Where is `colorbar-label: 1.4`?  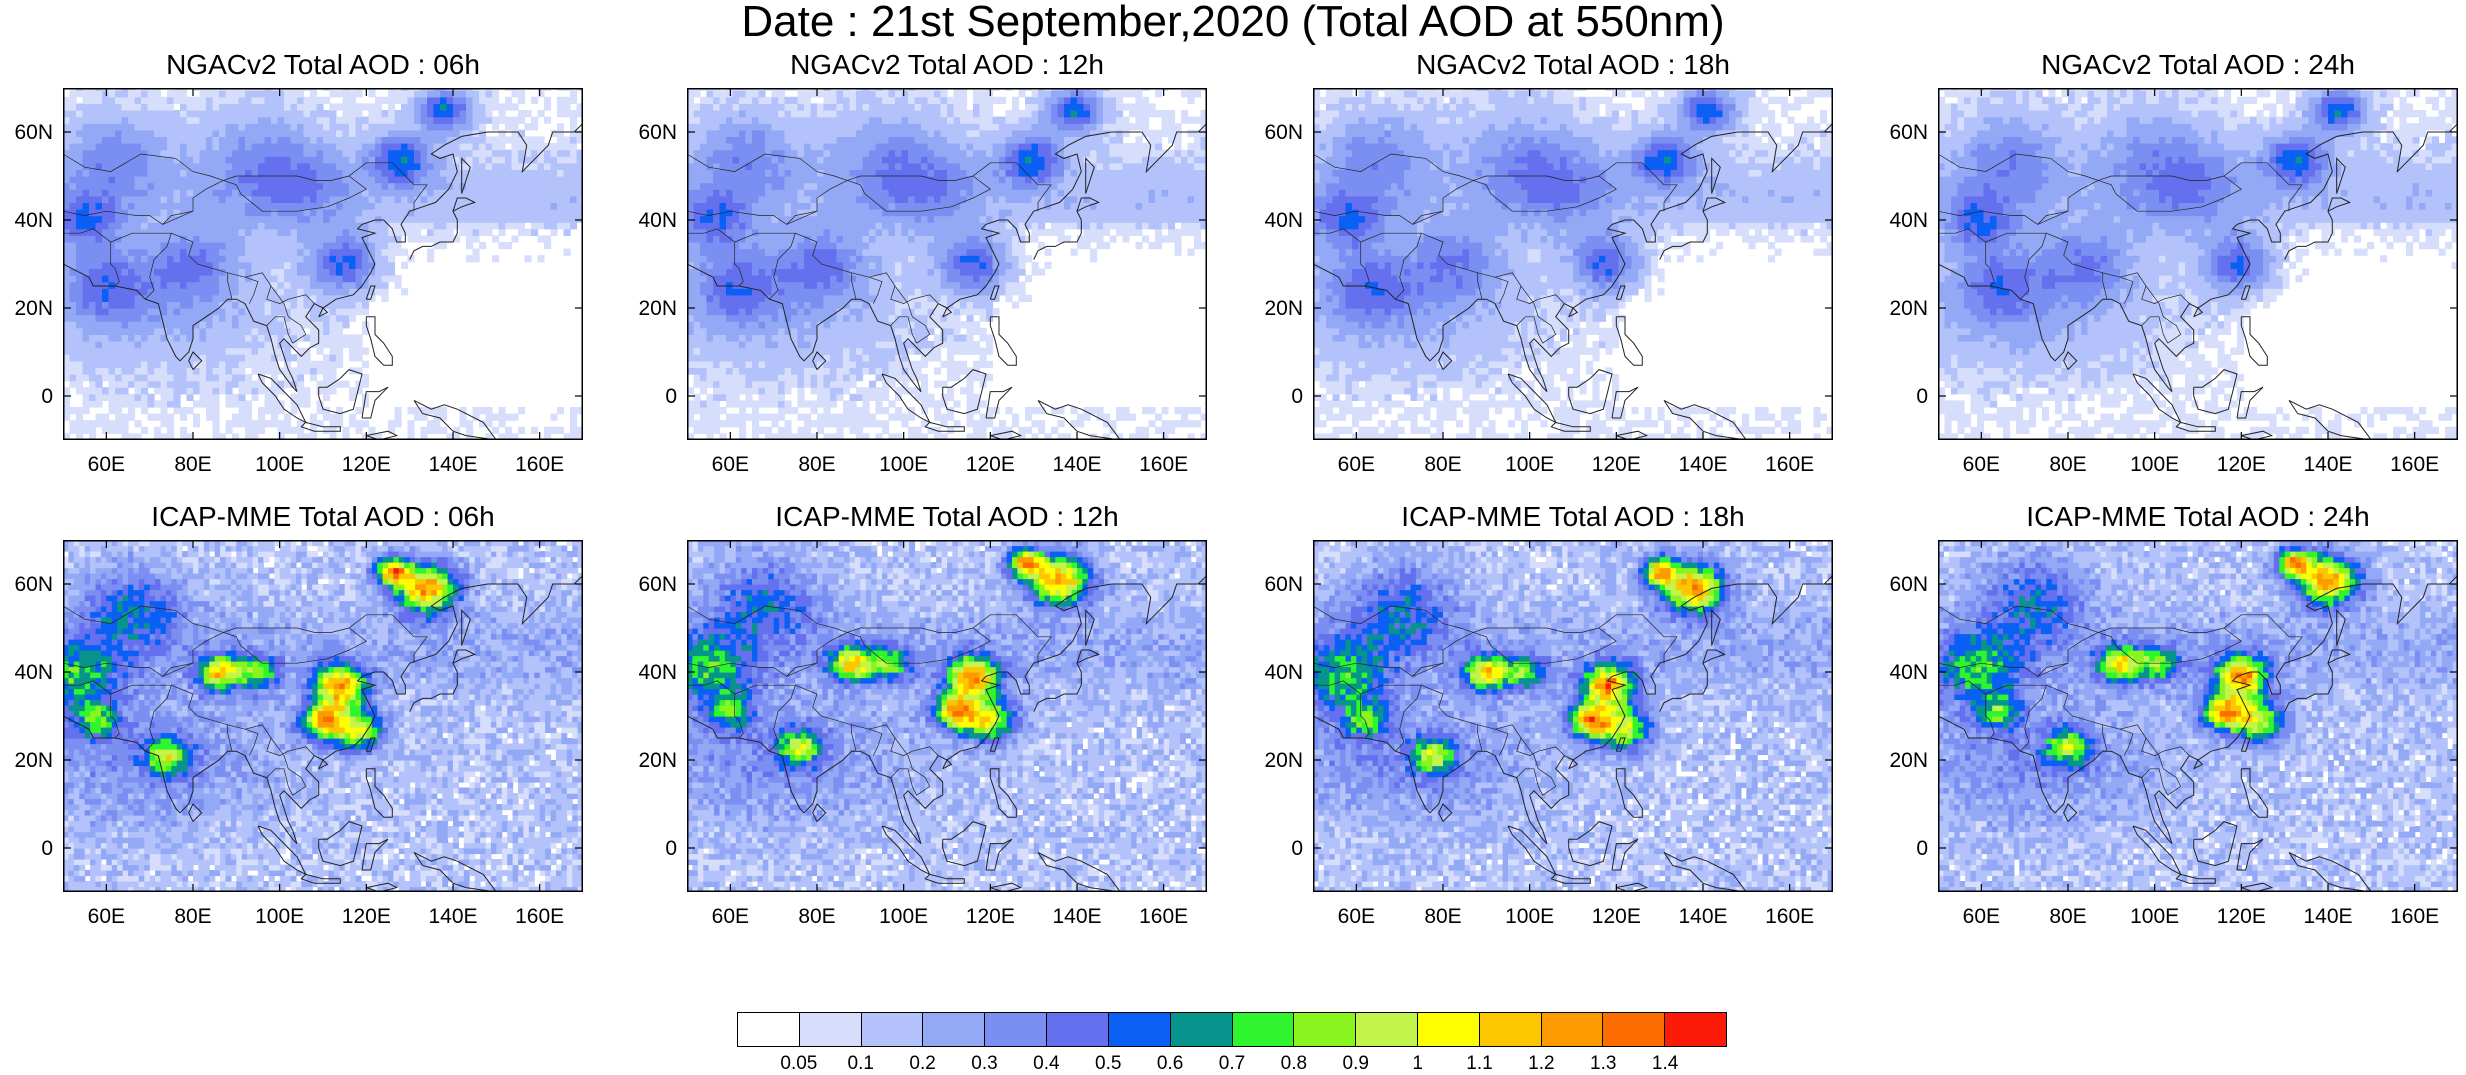
colorbar-label: 1.4 is located at coordinates (1665, 1064).